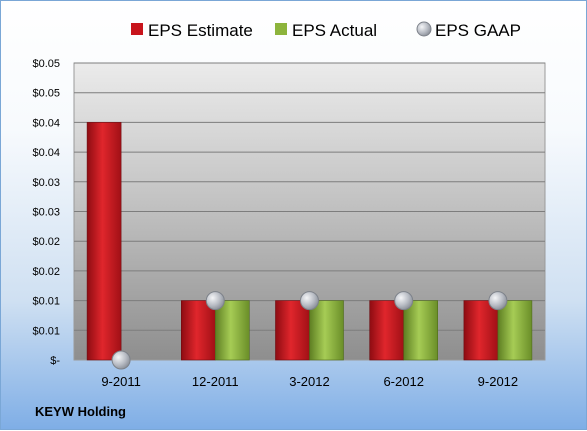  I want to click on legend-label: EPS Estimate, so click(200, 30).